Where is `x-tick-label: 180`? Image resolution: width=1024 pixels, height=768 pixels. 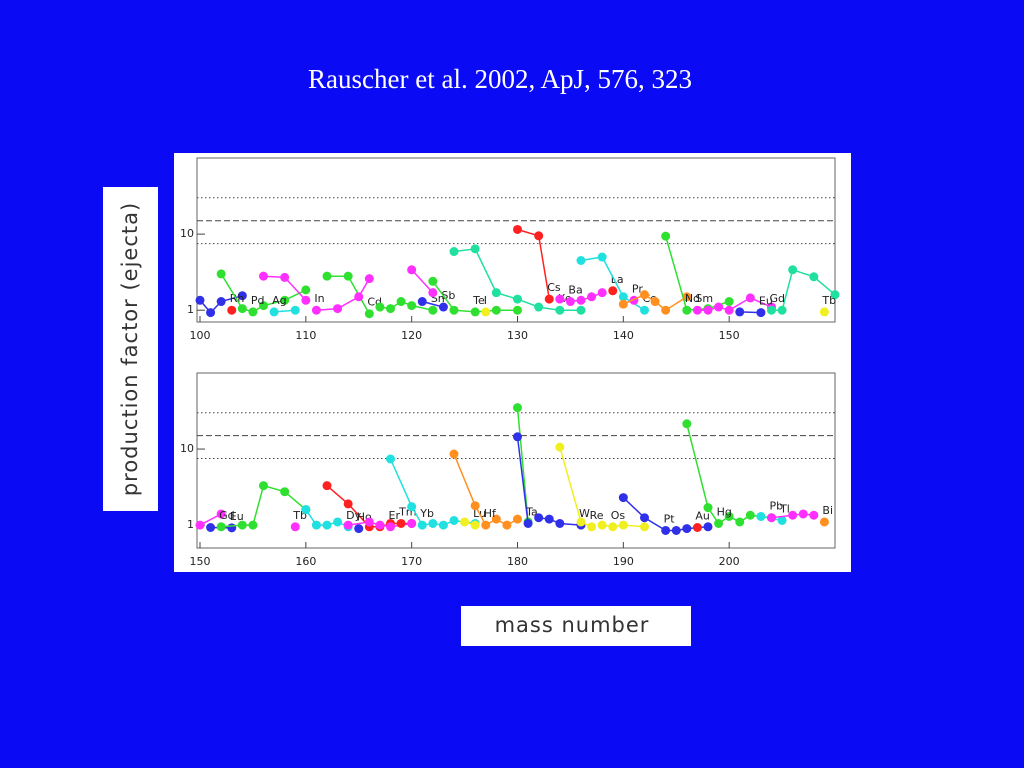
x-tick-label: 180 is located at coordinates (517, 561).